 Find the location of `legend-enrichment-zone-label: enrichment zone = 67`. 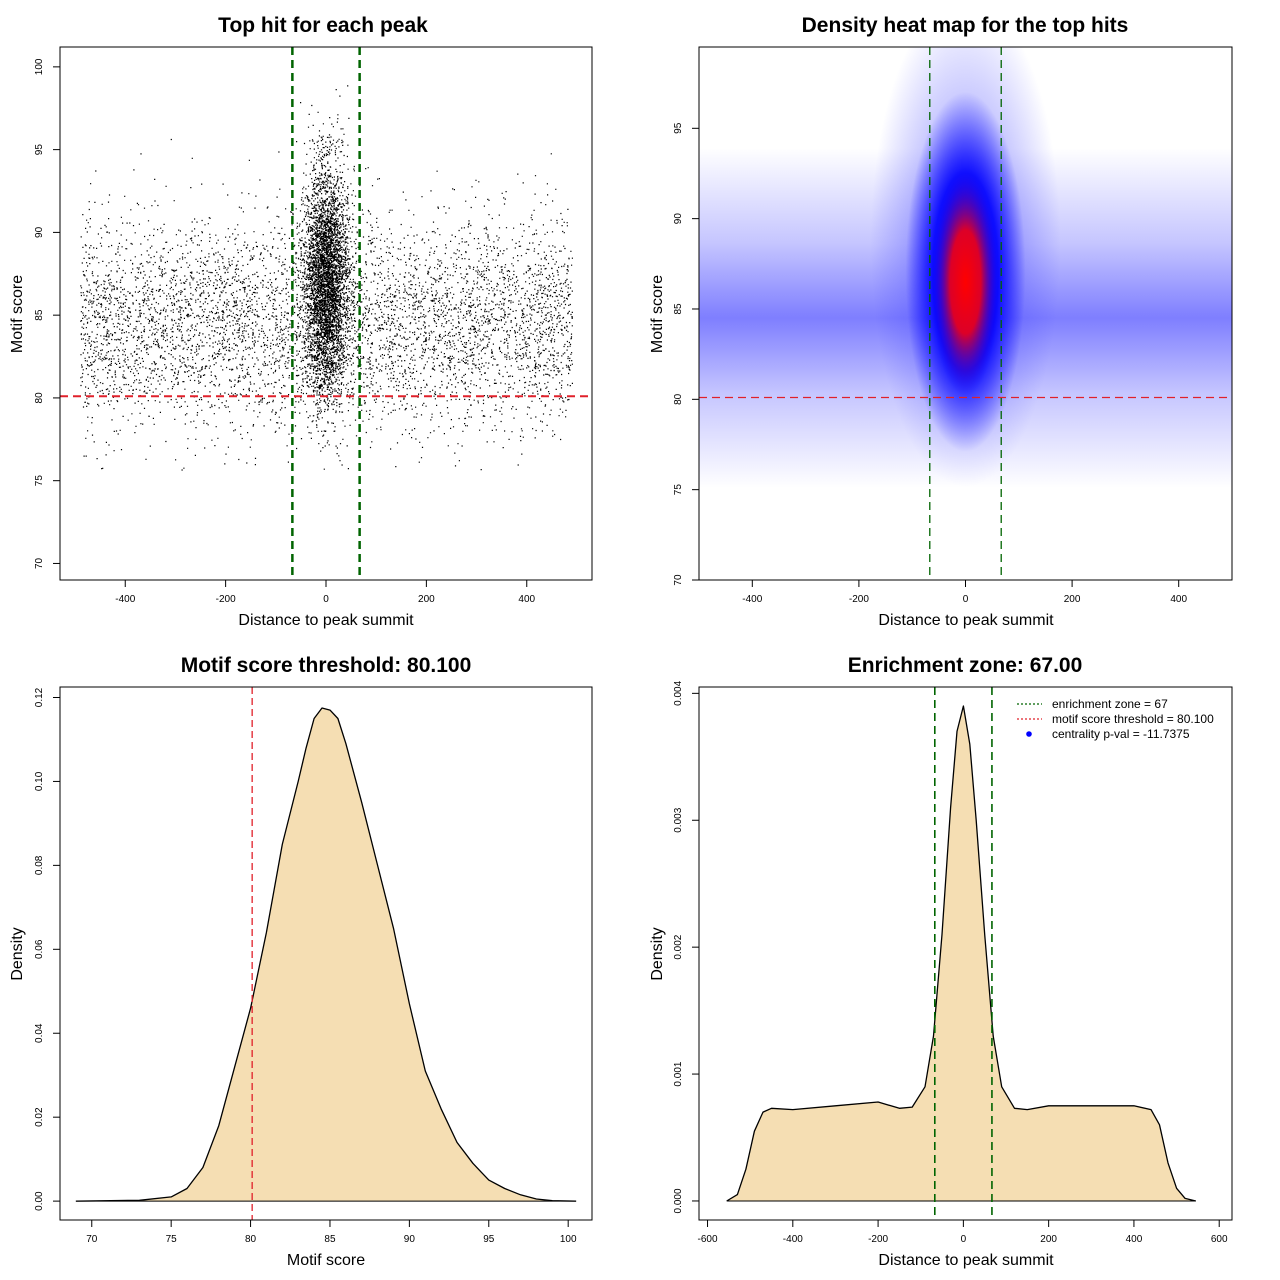

legend-enrichment-zone-label: enrichment zone = 67 is located at coordinates (1110, 704).